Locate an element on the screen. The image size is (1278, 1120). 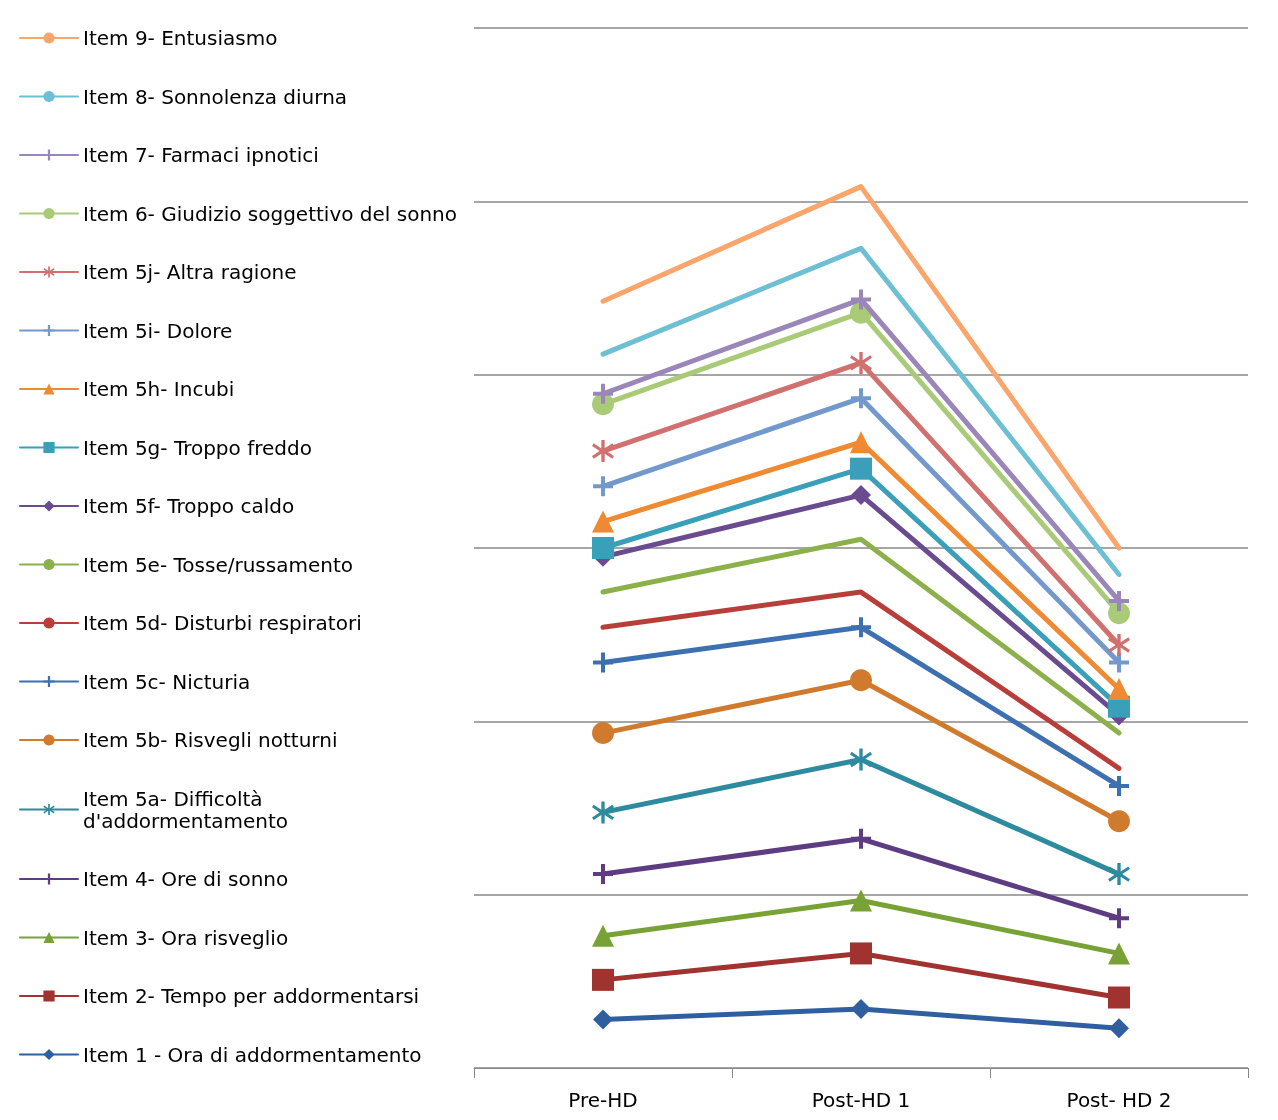
legend-label: Item 1 - Ora di addormentamento is located at coordinates (252, 1054).